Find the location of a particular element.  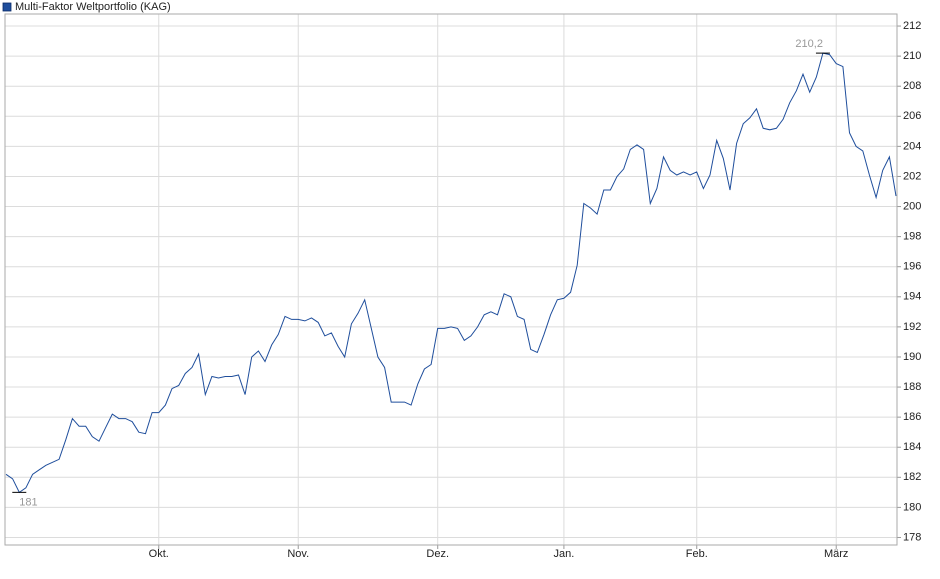

y-tick-label: 198 is located at coordinates (912, 237).